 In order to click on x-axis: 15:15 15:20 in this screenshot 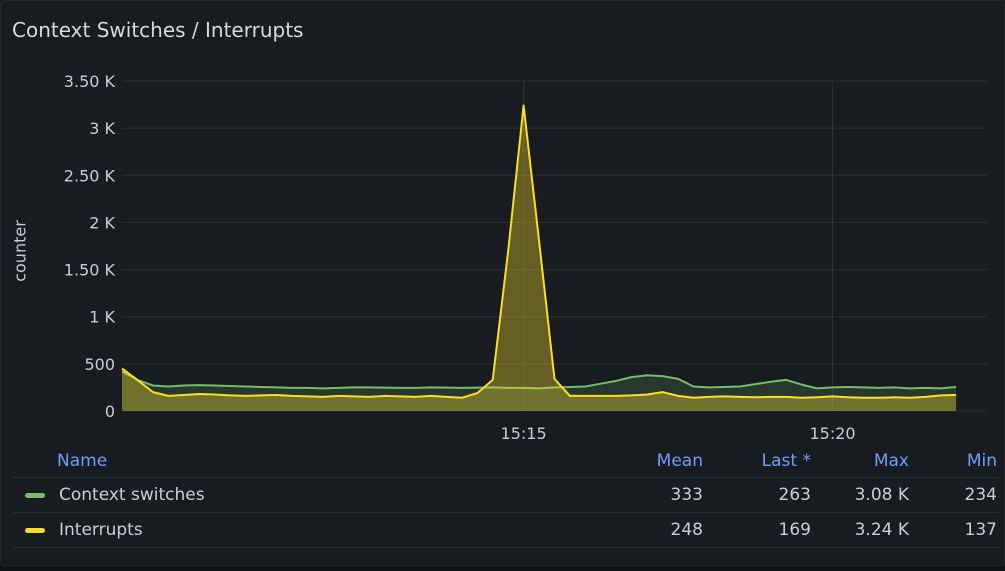, I will do `click(678, 432)`.